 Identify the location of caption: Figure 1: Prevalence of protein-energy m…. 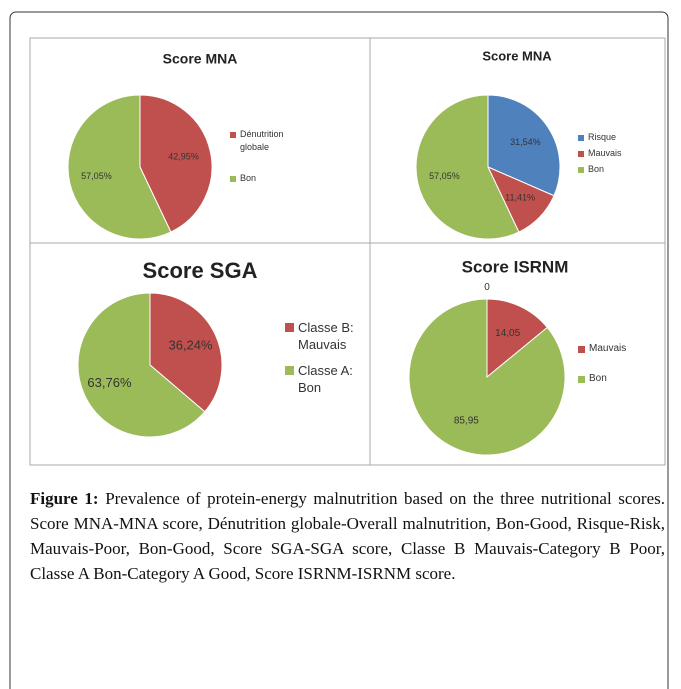
(347, 536).